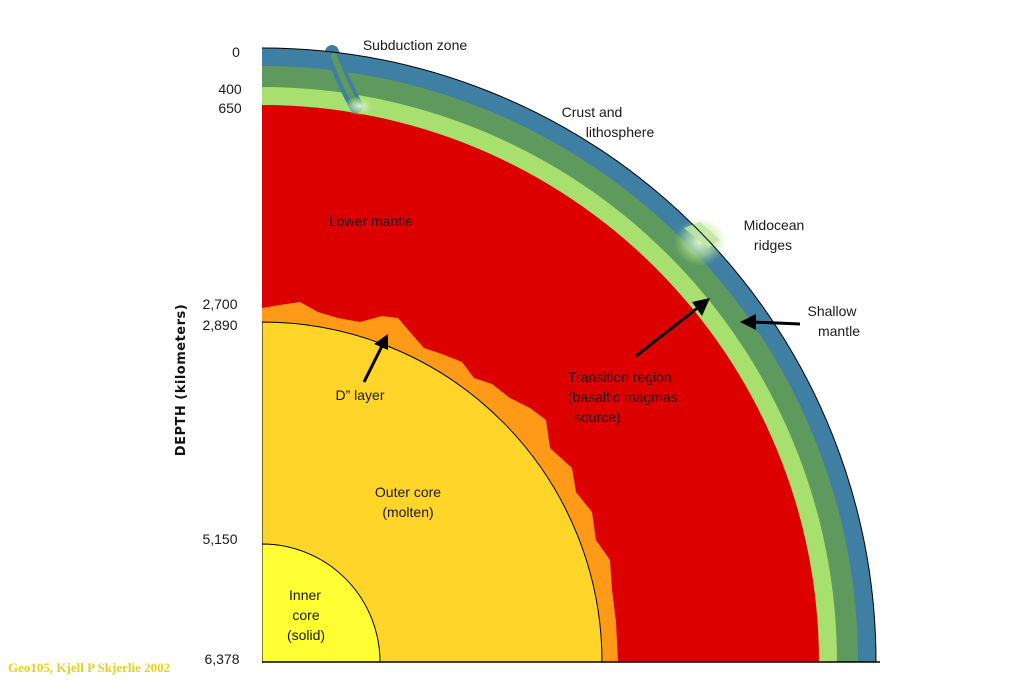 This screenshot has width=1023, height=682. Describe the element at coordinates (373, 364) in the screenshot. I see `d-layer-arrow` at that location.